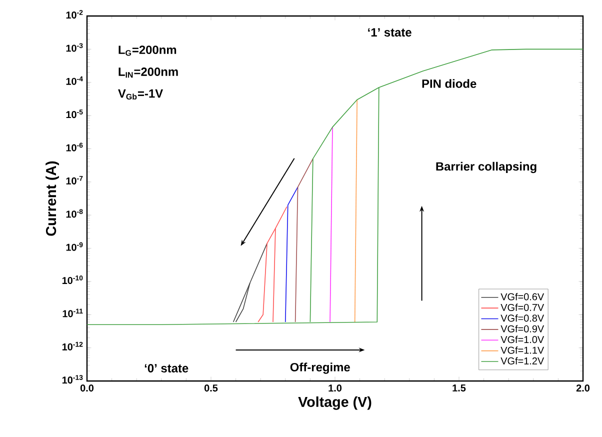  Describe the element at coordinates (147, 51) in the screenshot. I see `annotation: L$_{G}$=200nm` at that location.